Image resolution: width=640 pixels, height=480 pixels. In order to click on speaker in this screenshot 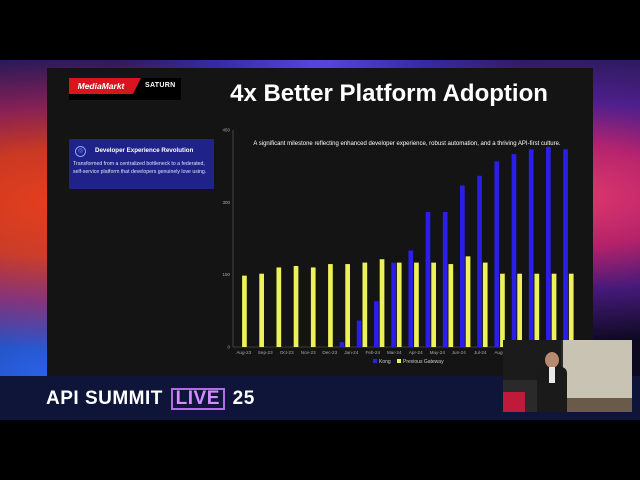, I will do `click(553, 382)`.